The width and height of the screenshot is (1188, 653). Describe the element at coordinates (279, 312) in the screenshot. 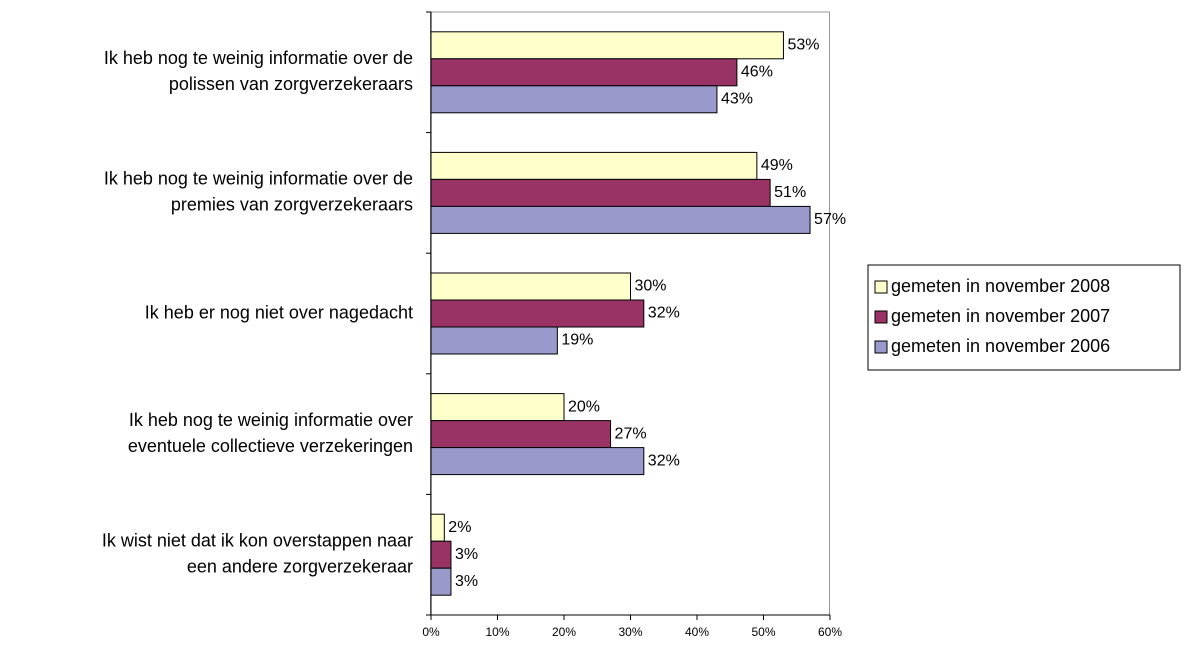

I see `category-label: Ik heb er nog niet over nagedacht` at that location.